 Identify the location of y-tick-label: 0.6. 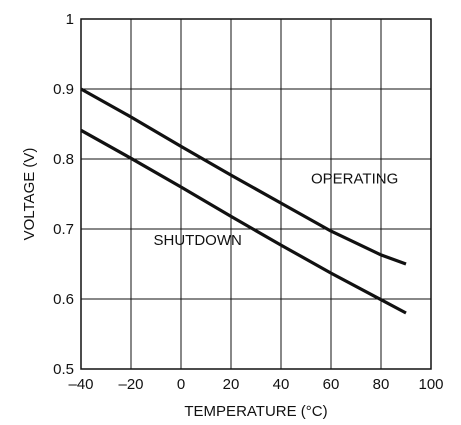
(63, 299).